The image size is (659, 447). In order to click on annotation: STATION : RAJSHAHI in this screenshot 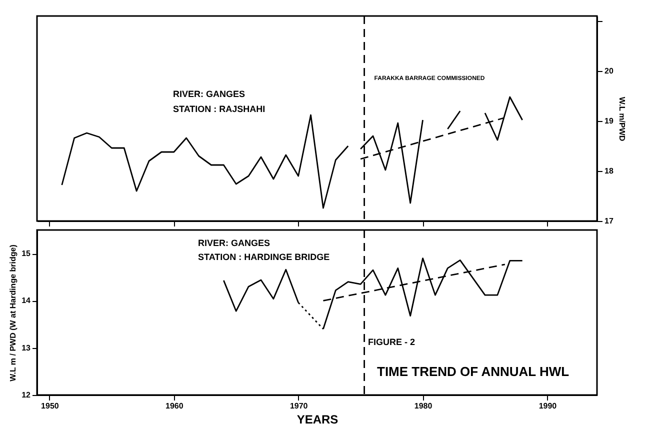, I will do `click(219, 109)`.